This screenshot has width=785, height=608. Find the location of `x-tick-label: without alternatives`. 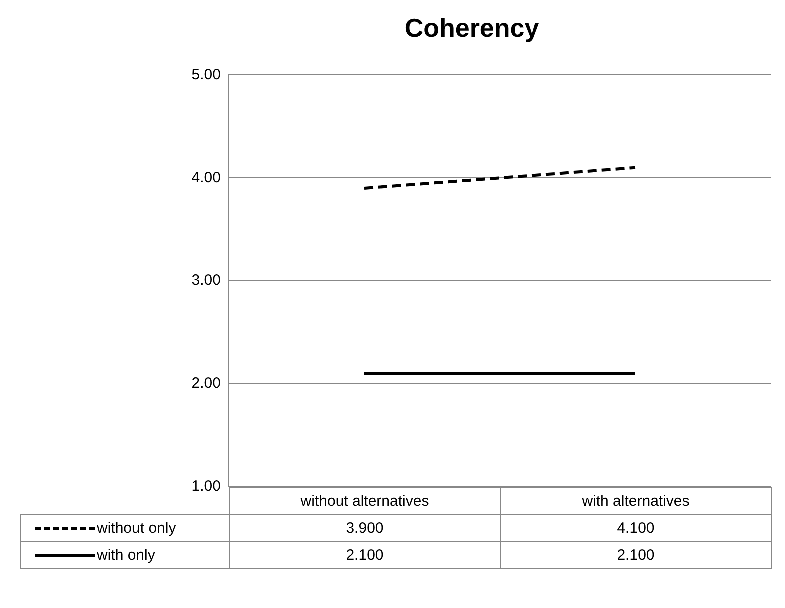

x-tick-label: without alternatives is located at coordinates (365, 501).